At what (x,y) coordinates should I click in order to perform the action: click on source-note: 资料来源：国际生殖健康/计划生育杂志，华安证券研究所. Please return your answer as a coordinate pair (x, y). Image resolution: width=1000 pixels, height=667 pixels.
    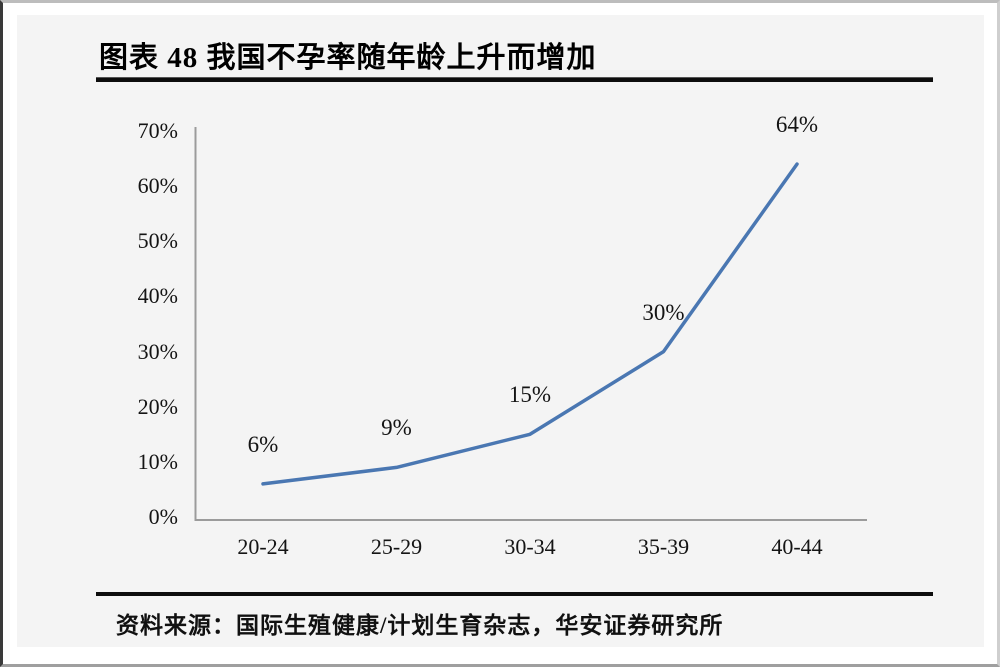
    Looking at the image, I should click on (420, 625).